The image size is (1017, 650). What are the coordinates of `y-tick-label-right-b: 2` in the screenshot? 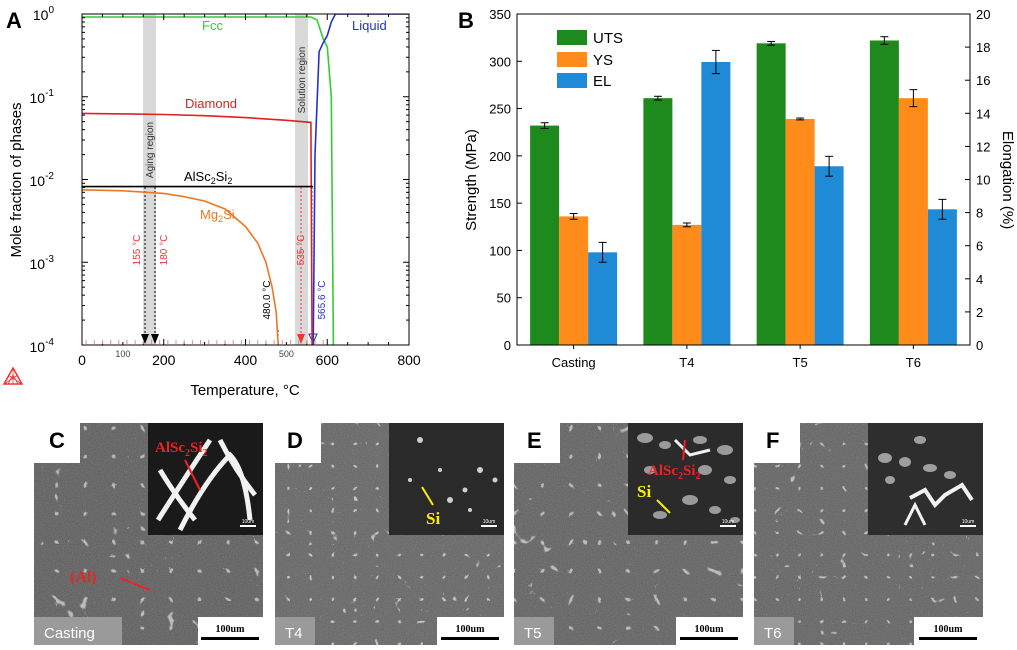 It's located at (979, 312).